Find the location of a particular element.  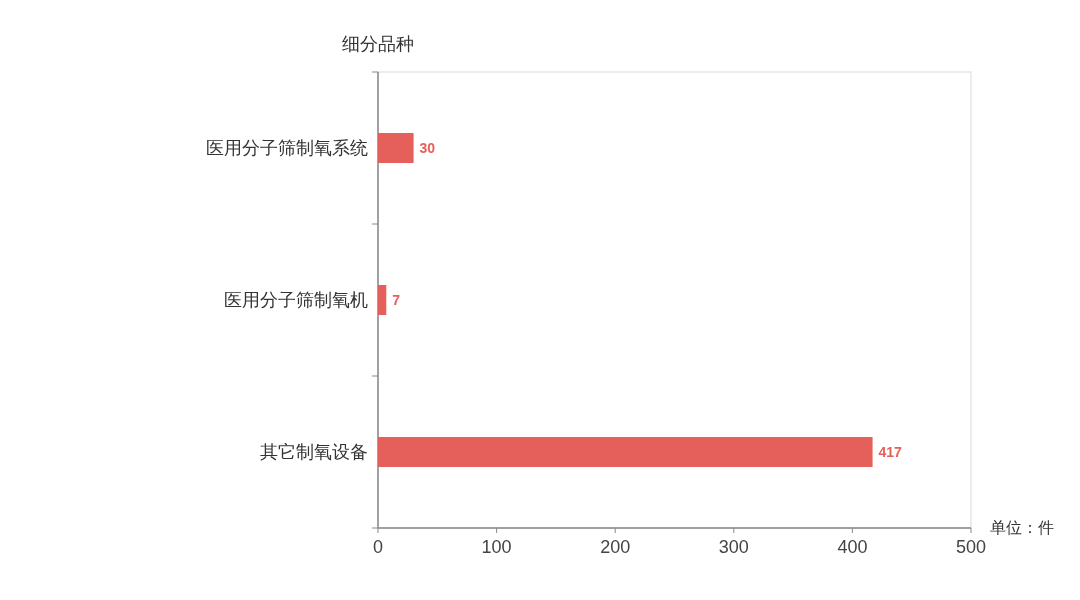

data-label: 417 is located at coordinates (890, 452).